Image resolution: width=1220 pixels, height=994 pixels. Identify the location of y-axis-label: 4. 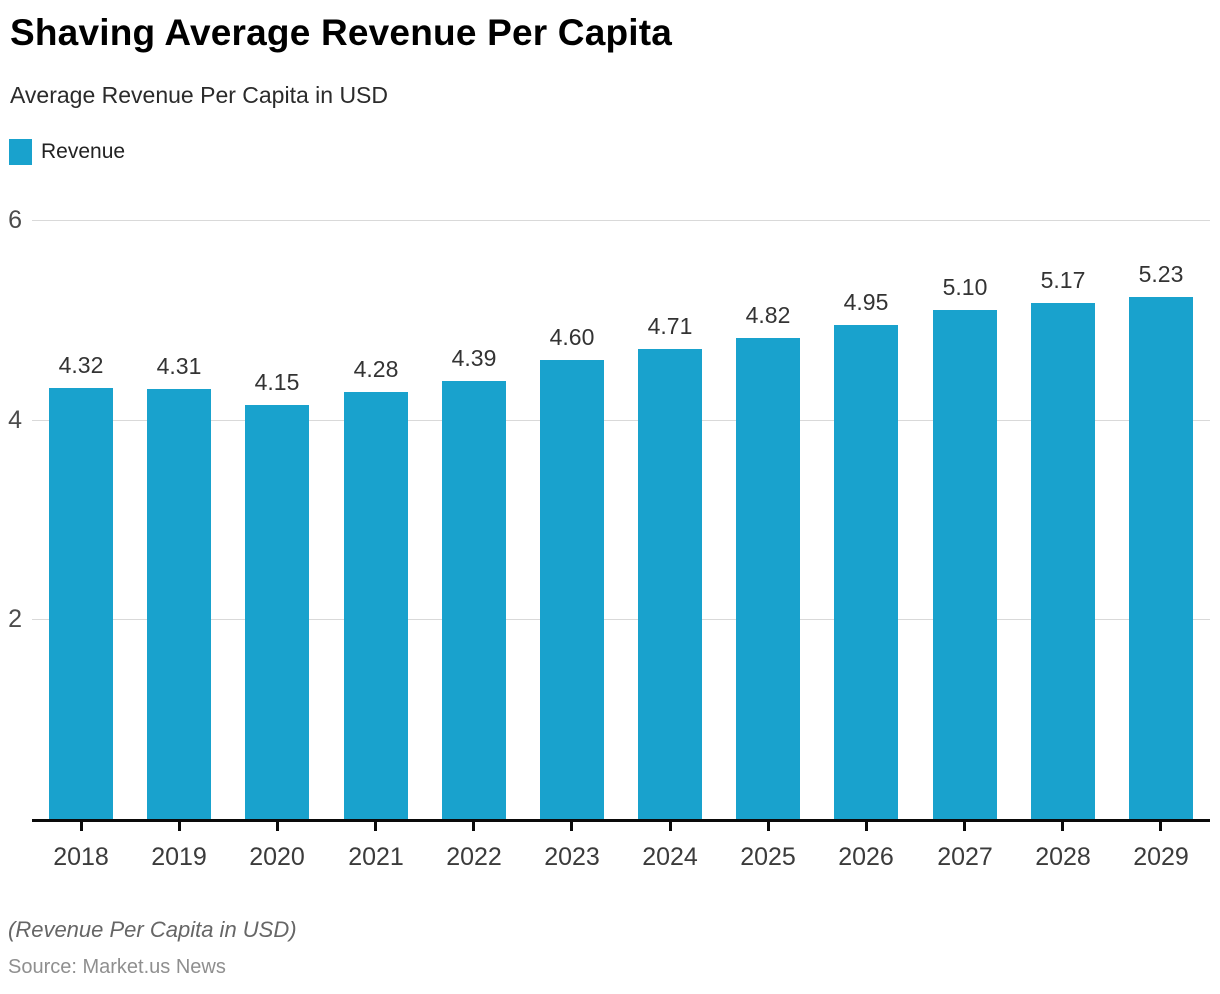
(15, 420).